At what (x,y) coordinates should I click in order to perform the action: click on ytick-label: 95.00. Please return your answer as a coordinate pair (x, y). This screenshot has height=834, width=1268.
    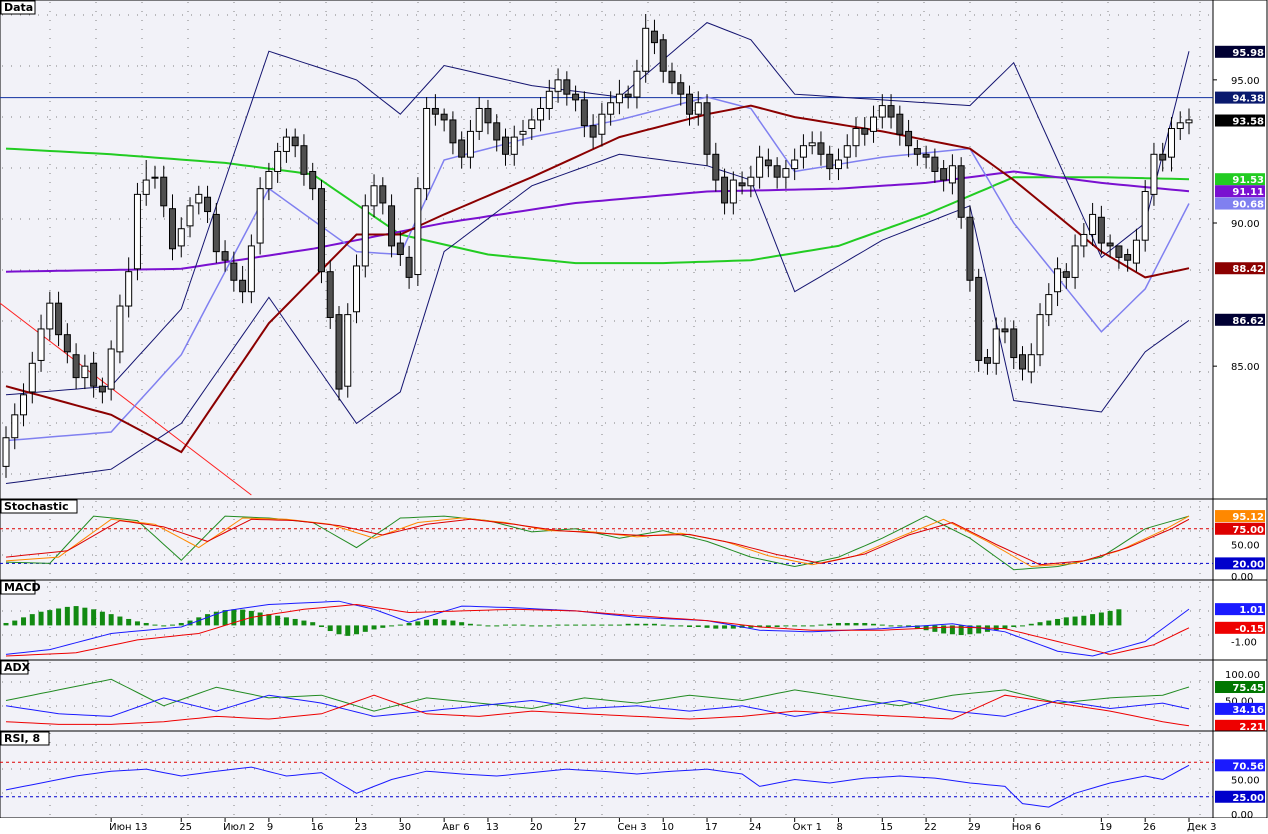
    Looking at the image, I should click on (1245, 81).